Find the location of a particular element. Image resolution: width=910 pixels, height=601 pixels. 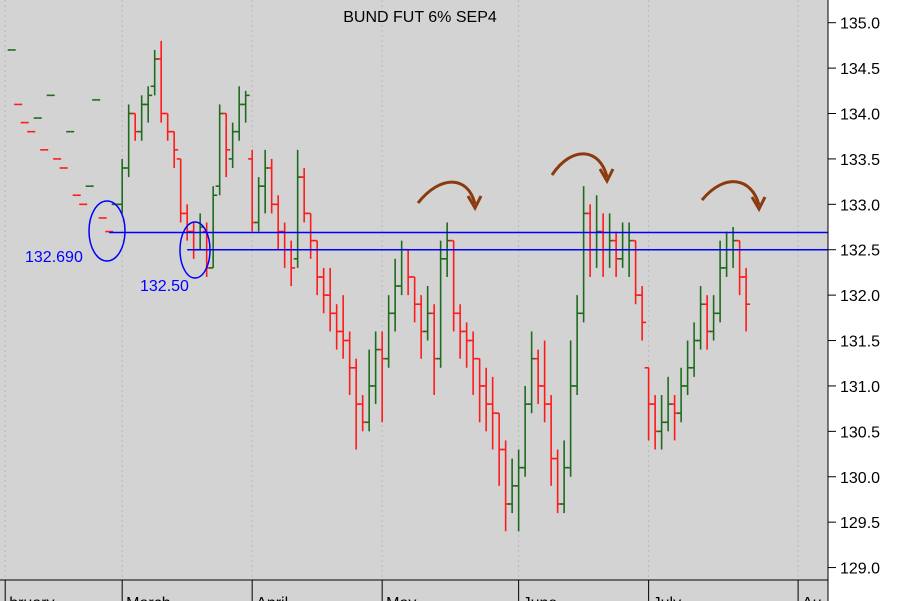

y-tick-label: 129.5 is located at coordinates (860, 523).